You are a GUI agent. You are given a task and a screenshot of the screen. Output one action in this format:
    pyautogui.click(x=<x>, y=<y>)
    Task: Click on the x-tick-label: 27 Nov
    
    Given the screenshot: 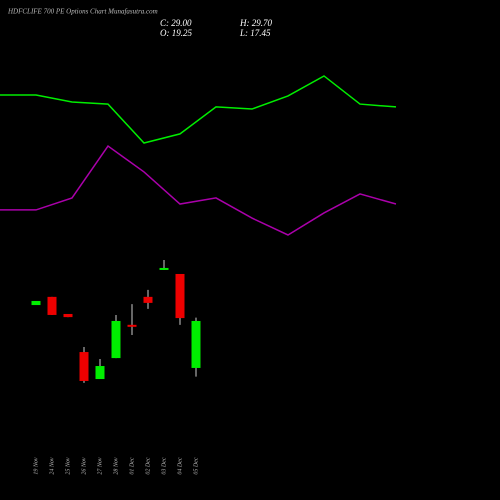 What is the action you would take?
    pyautogui.click(x=100, y=466)
    